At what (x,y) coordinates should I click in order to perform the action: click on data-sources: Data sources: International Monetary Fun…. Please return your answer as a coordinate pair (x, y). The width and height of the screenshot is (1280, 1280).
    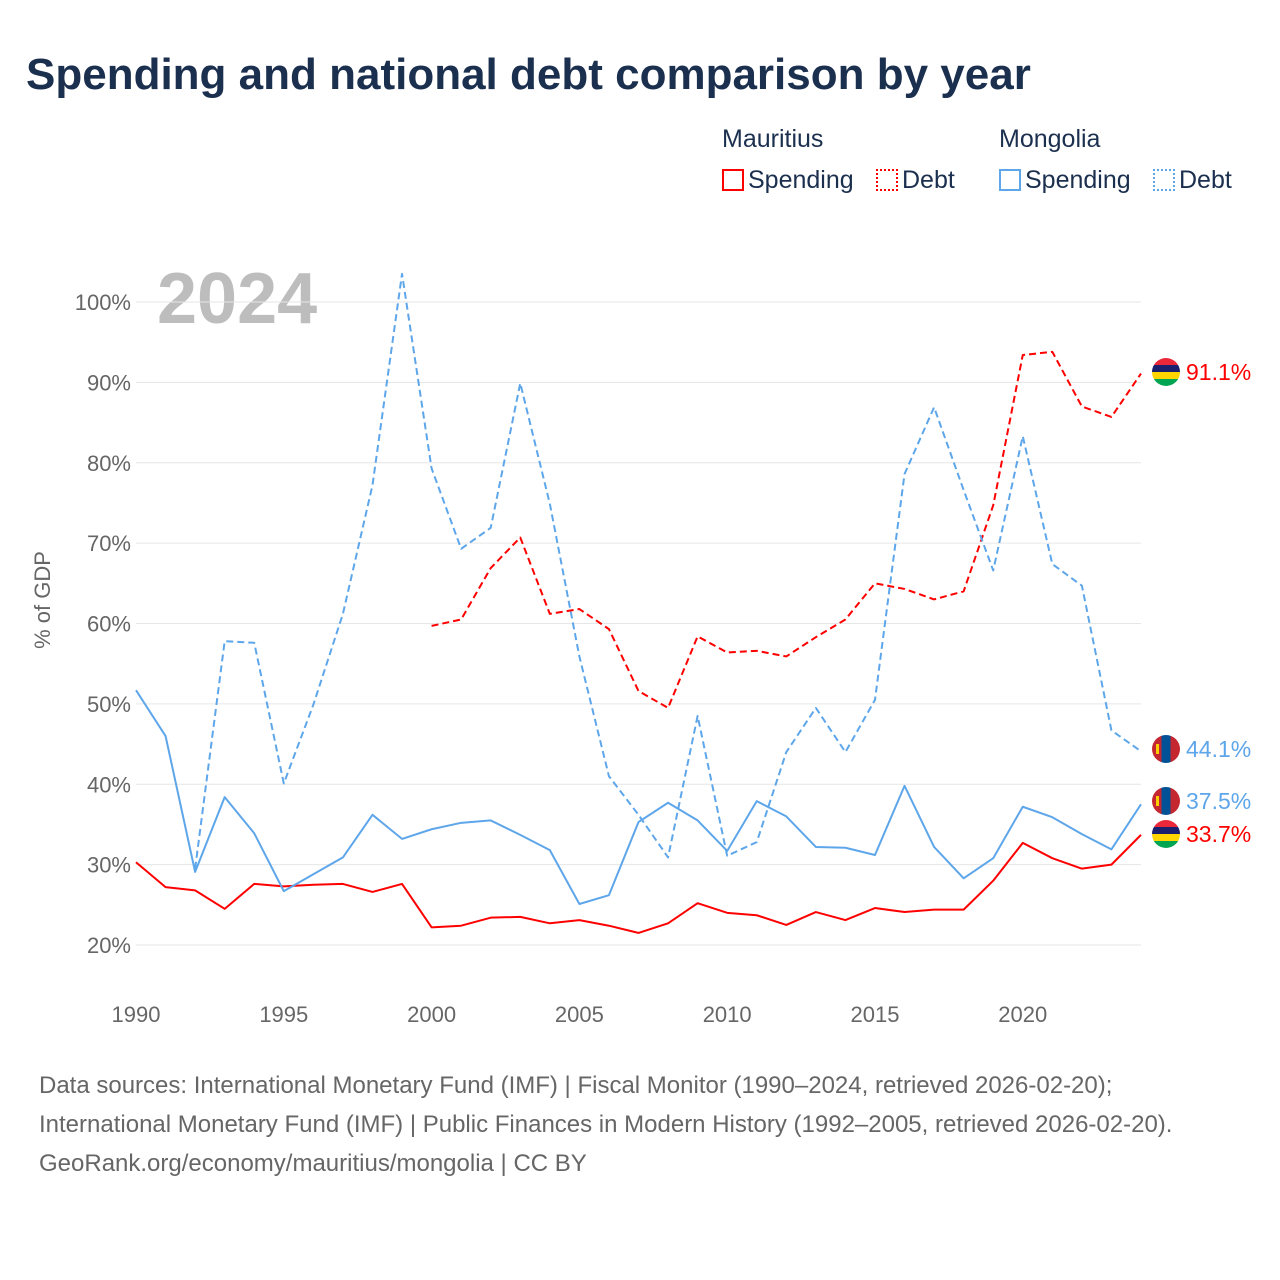
    Looking at the image, I should click on (606, 1105).